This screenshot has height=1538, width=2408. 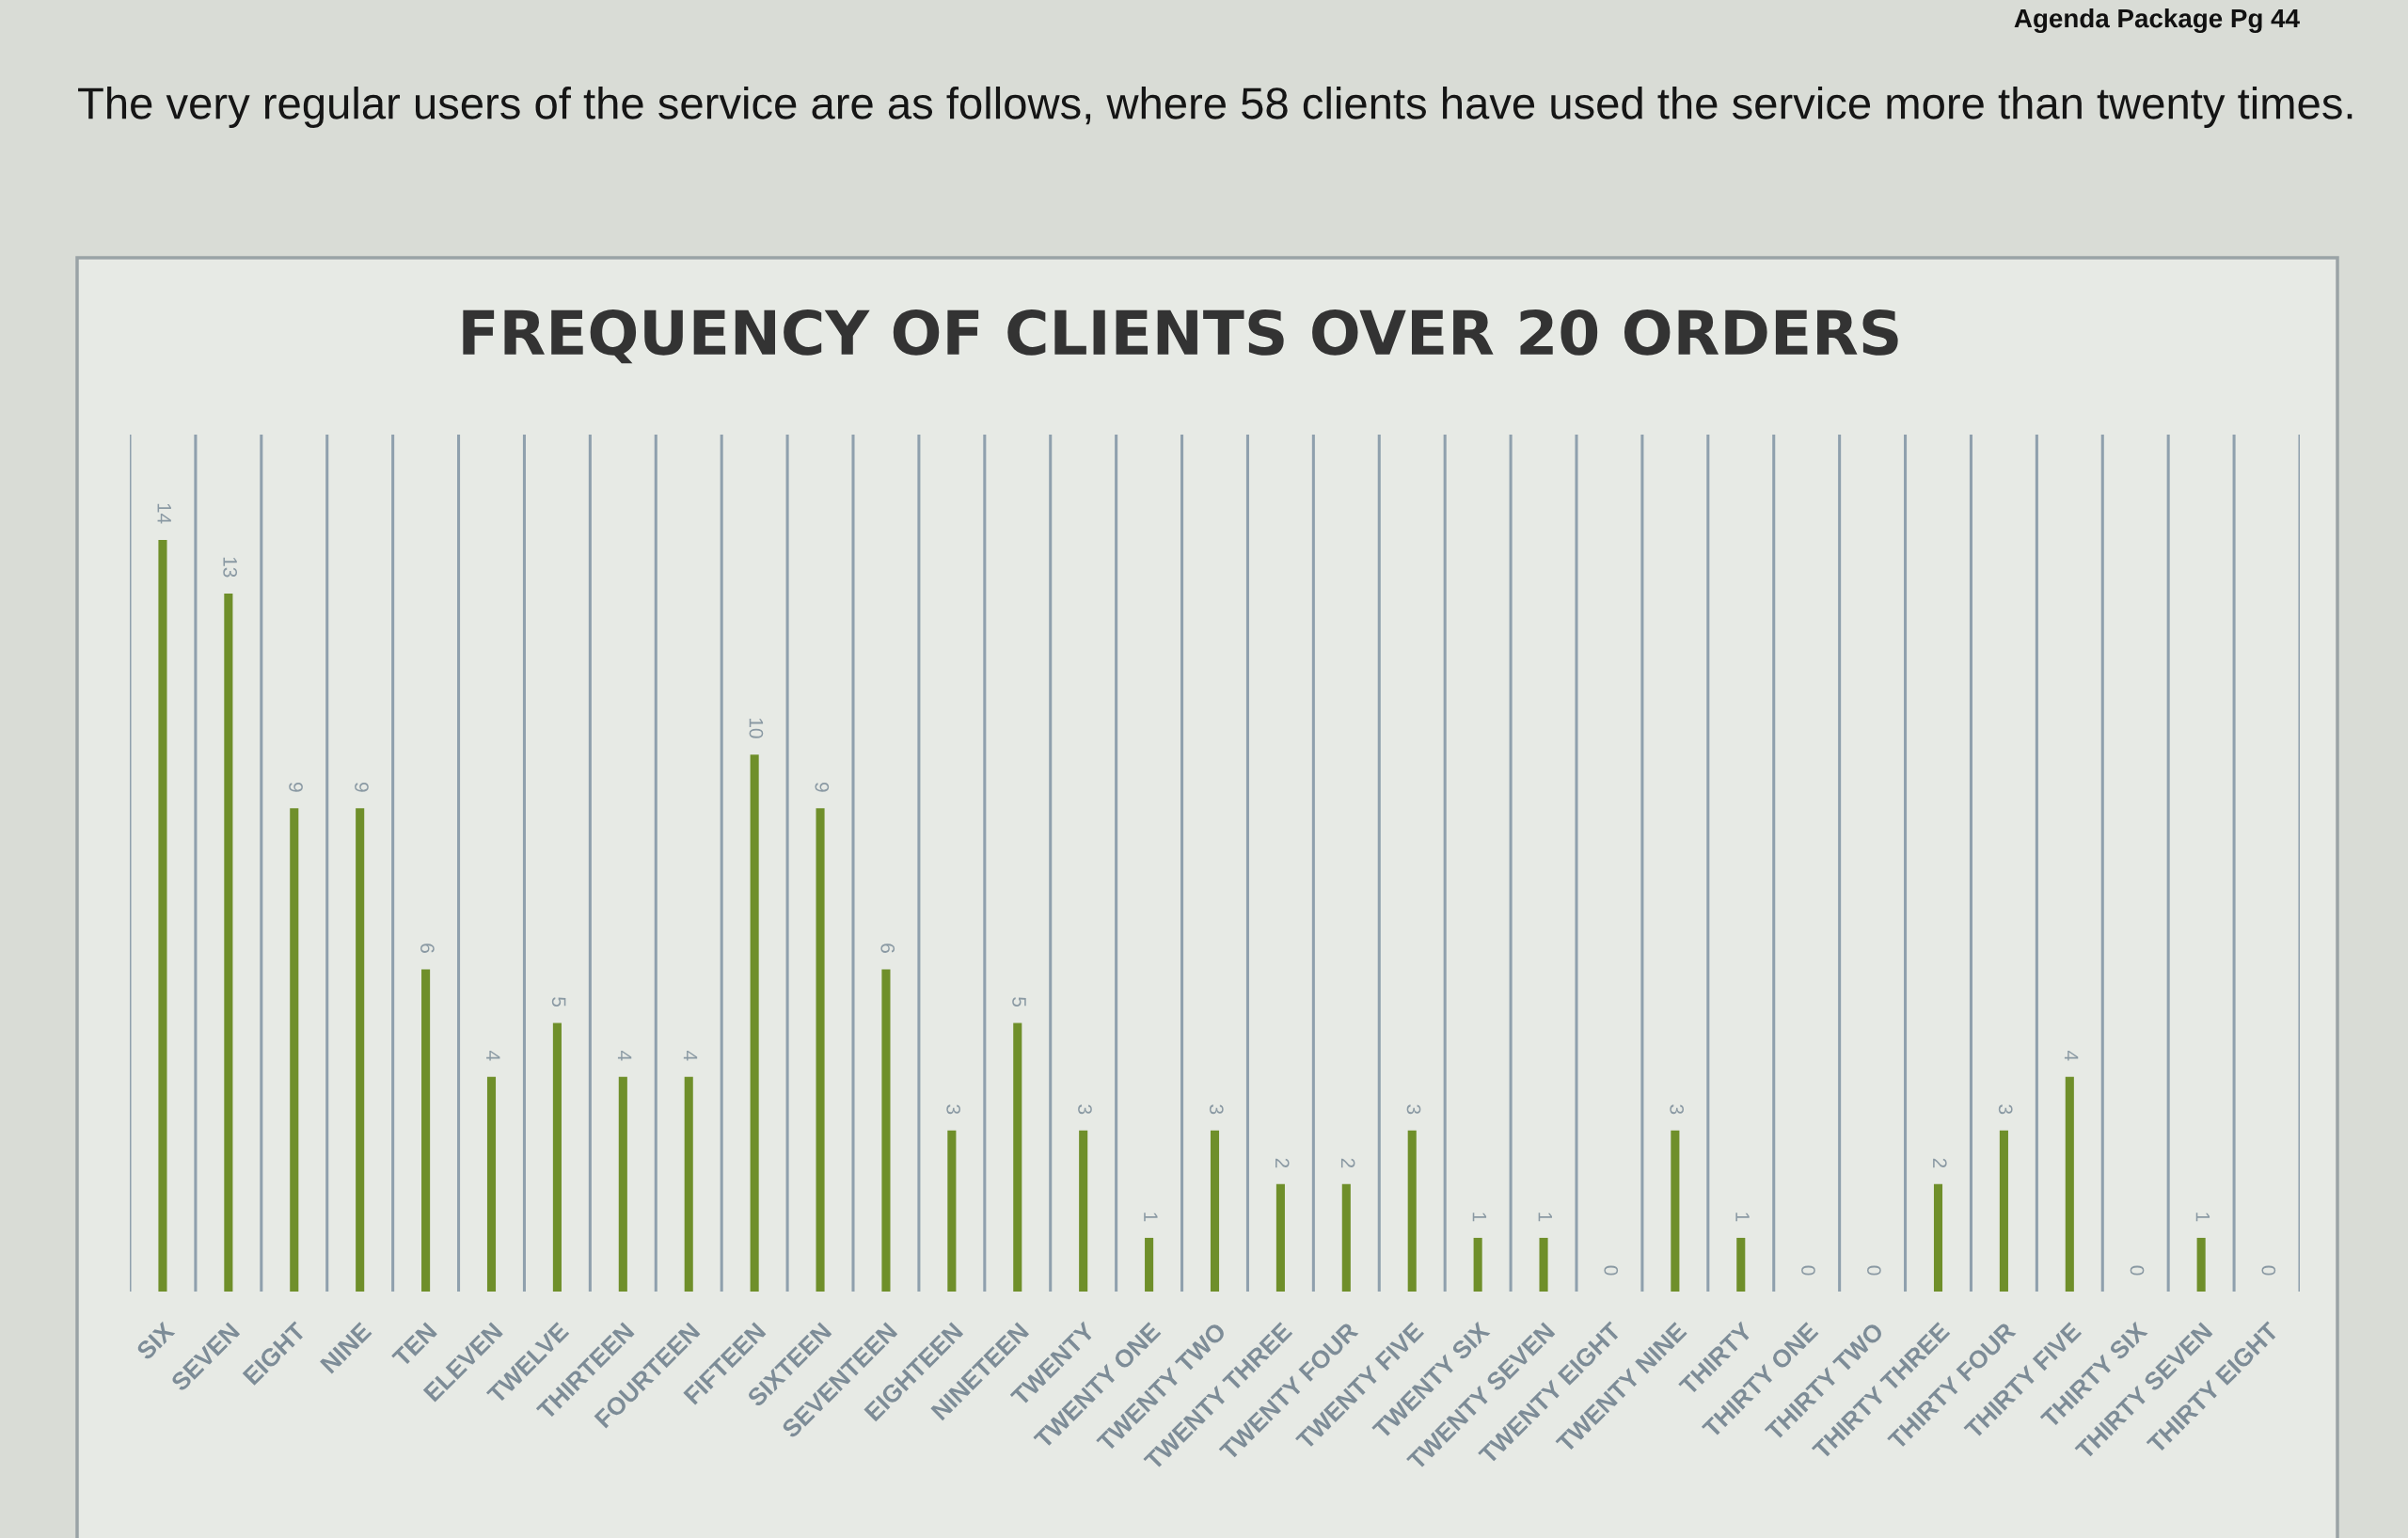 What do you see at coordinates (164, 513) in the screenshot?
I see `data-label: 14` at bounding box center [164, 513].